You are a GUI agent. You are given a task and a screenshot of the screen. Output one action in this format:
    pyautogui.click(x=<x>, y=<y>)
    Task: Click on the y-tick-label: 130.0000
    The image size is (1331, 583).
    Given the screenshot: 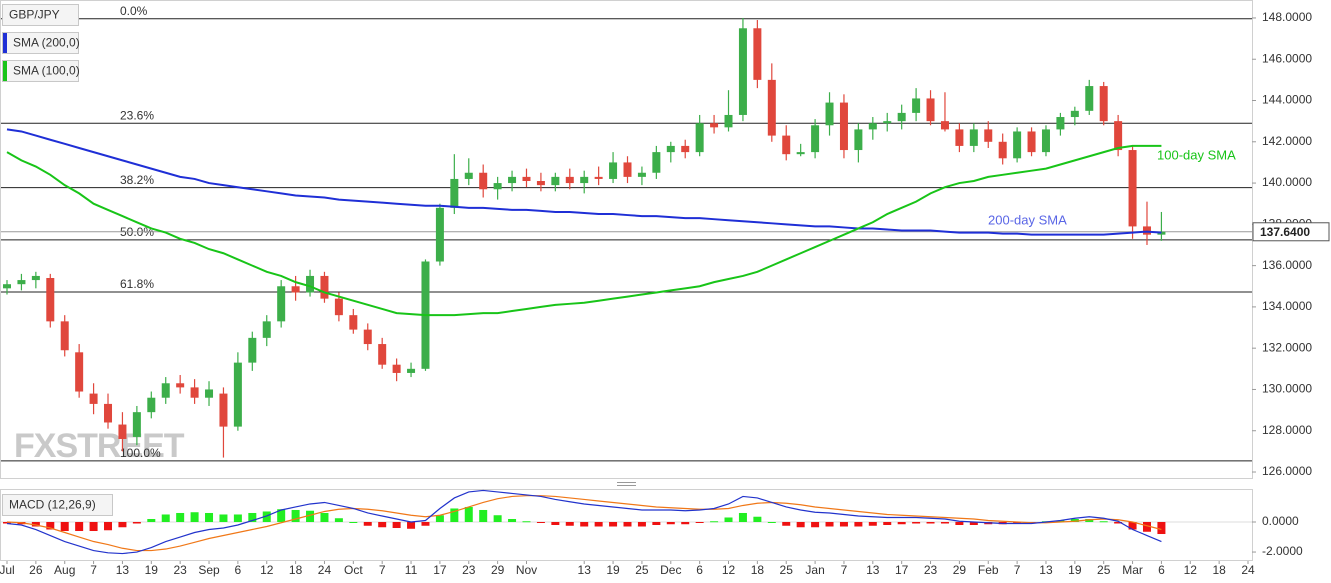 What is the action you would take?
    pyautogui.click(x=1287, y=389)
    